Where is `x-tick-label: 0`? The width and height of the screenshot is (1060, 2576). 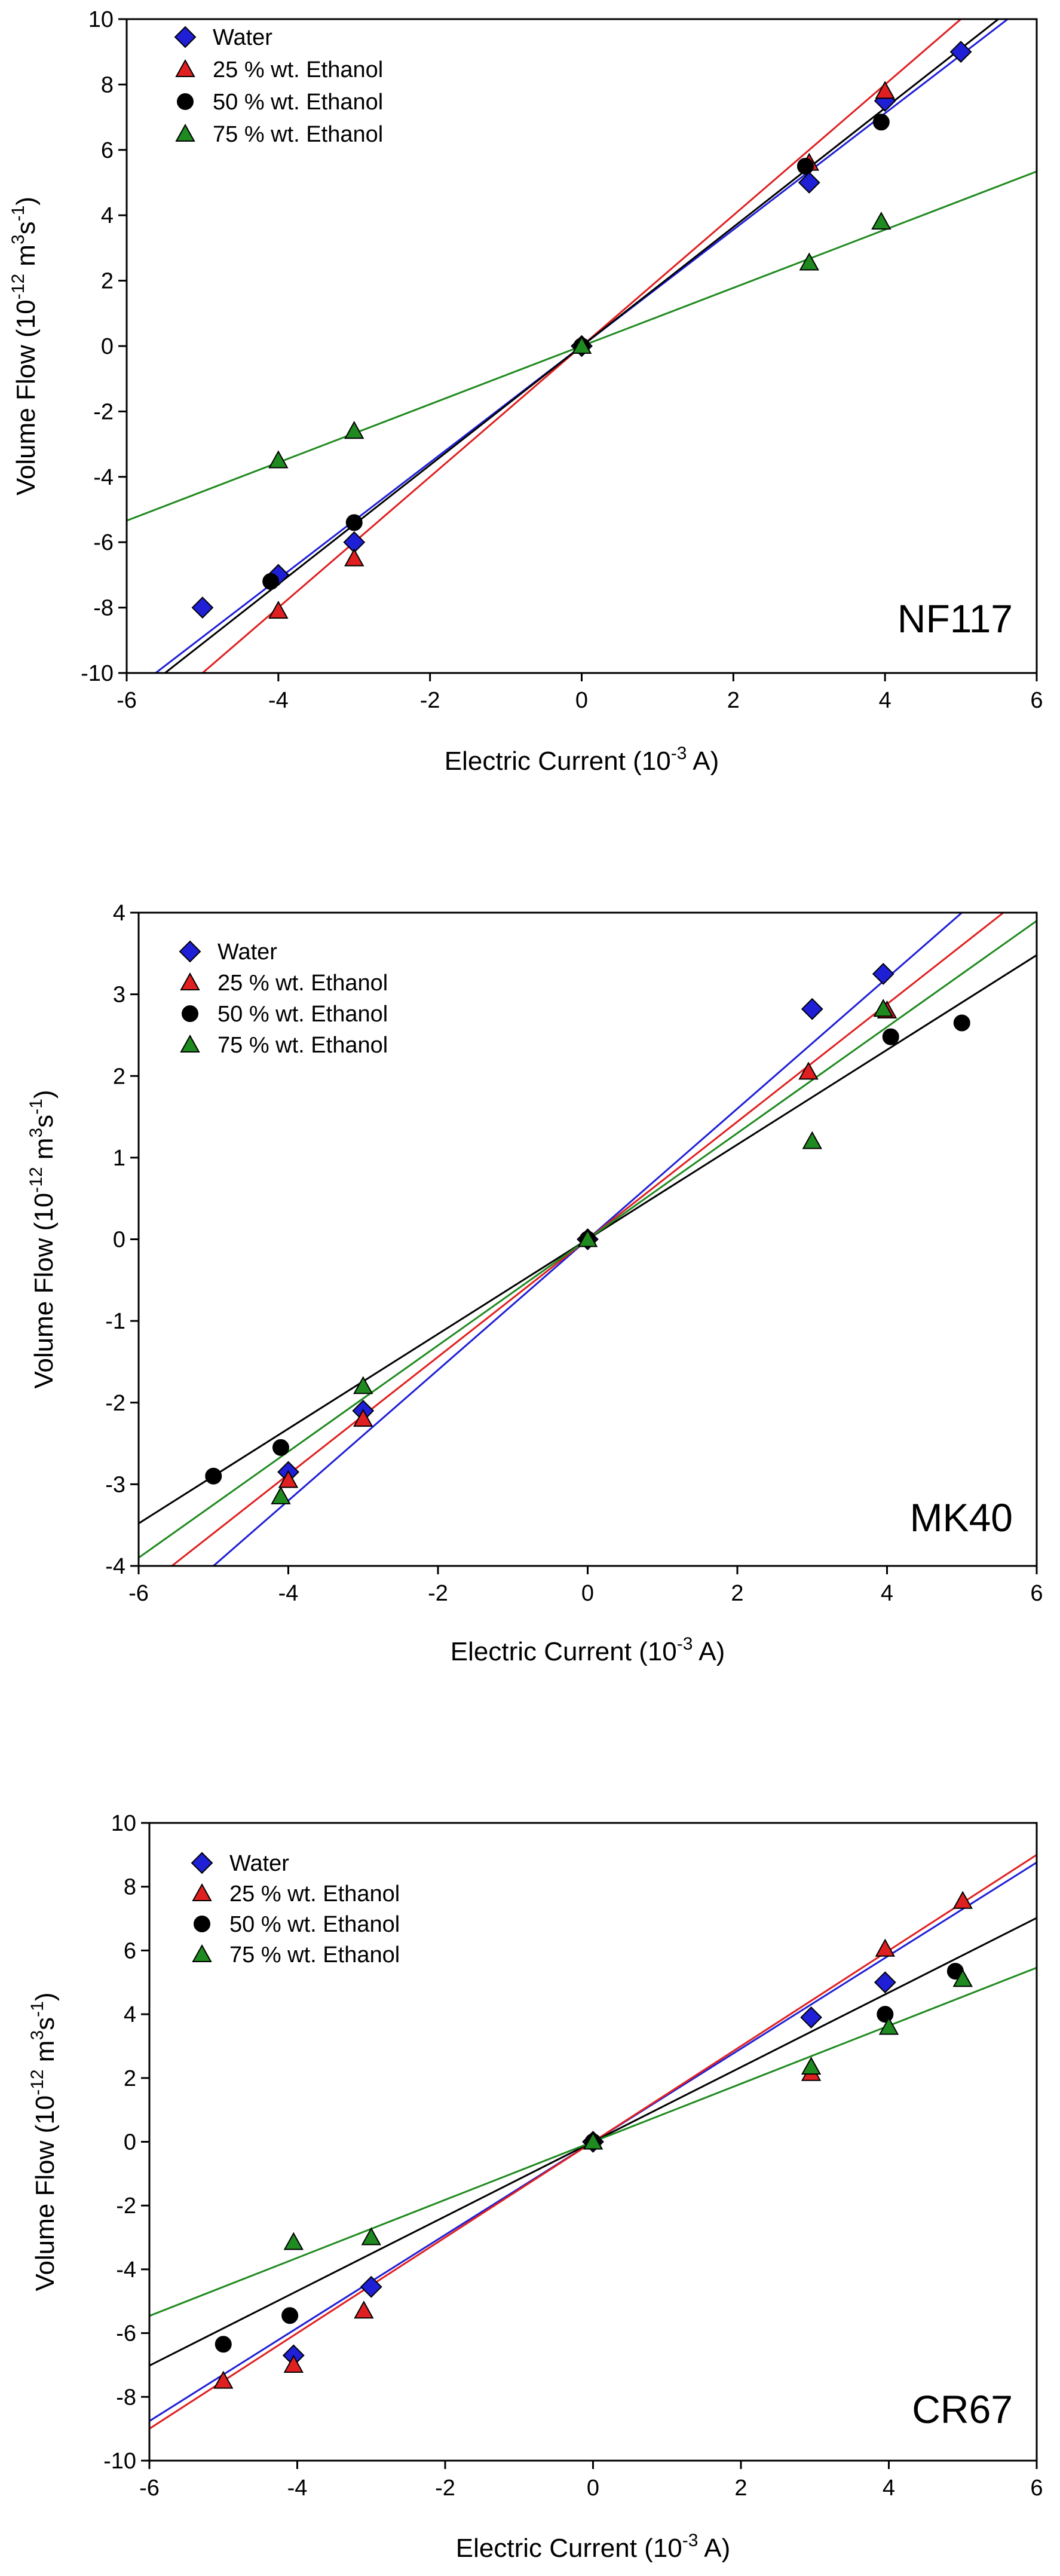 x-tick-label: 0 is located at coordinates (593, 2488).